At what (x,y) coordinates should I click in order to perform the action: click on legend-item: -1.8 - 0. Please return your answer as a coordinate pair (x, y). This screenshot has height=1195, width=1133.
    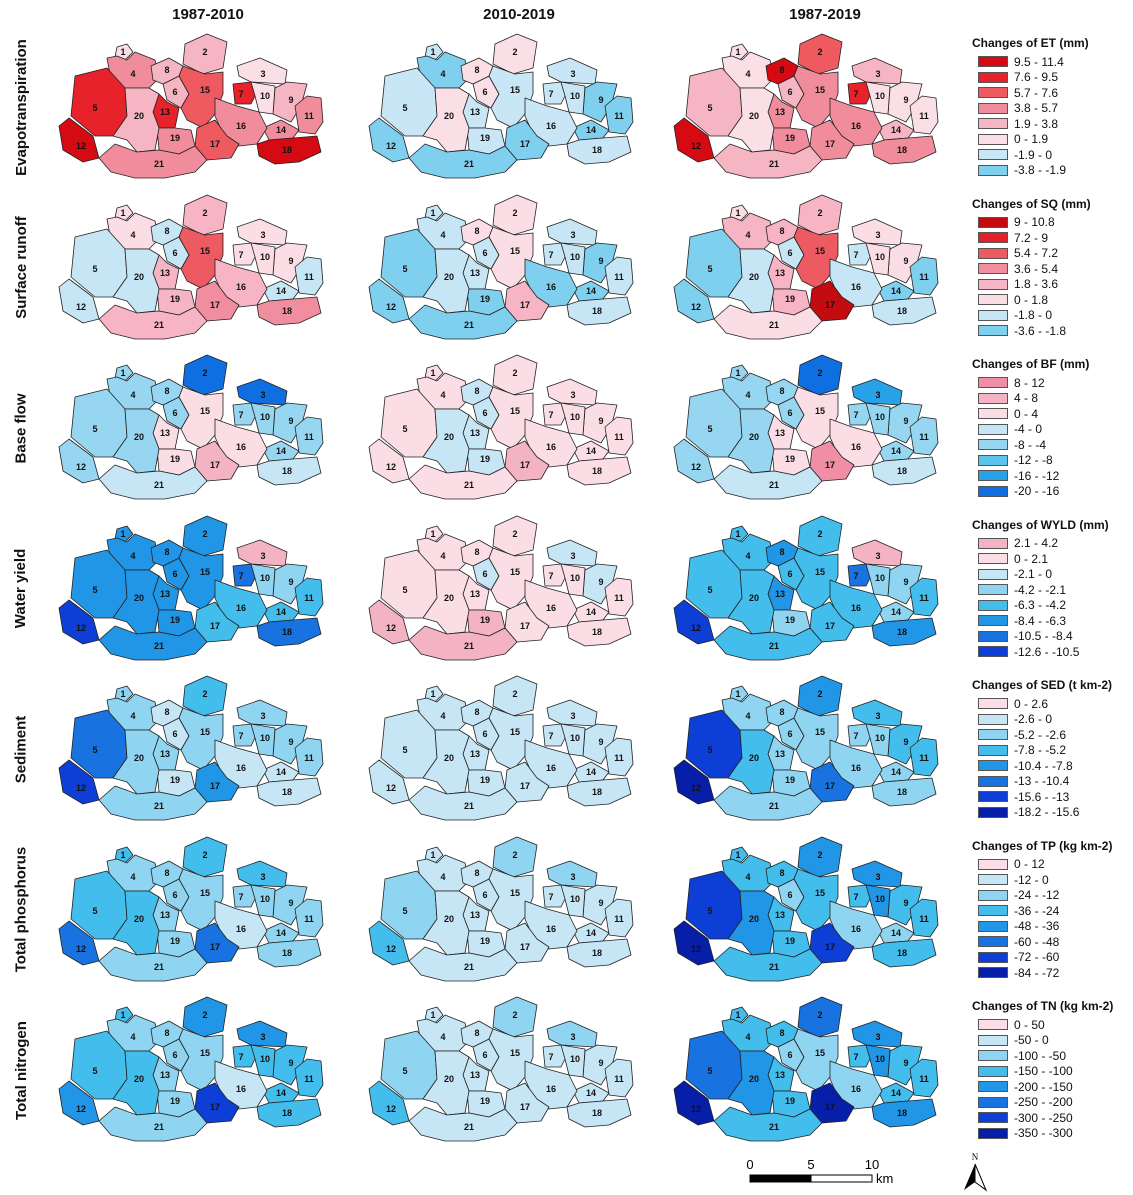
    Looking at the image, I should click on (1052, 316).